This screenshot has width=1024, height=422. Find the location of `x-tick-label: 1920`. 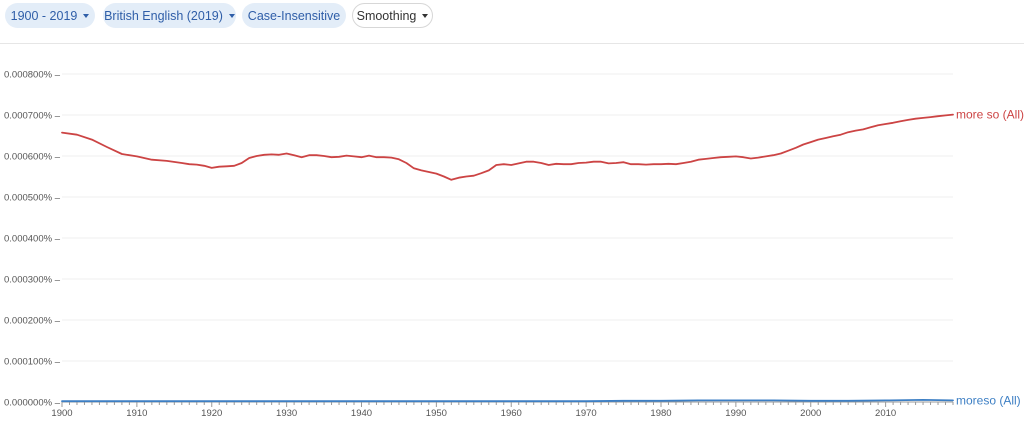

x-tick-label: 1920 is located at coordinates (211, 413).